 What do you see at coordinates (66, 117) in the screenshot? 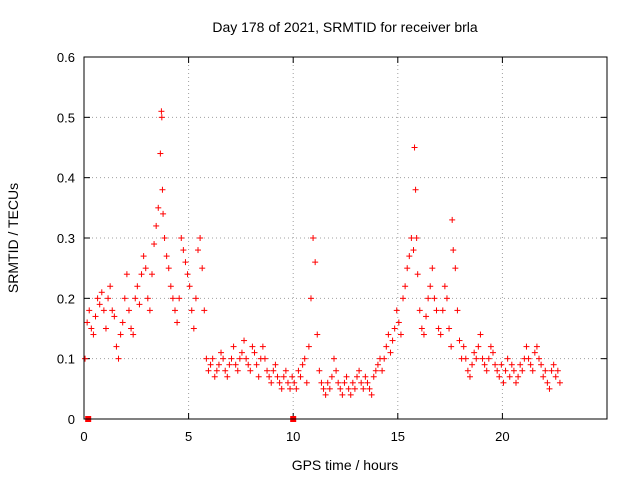
I see `y-tick-label: 0.5` at bounding box center [66, 117].